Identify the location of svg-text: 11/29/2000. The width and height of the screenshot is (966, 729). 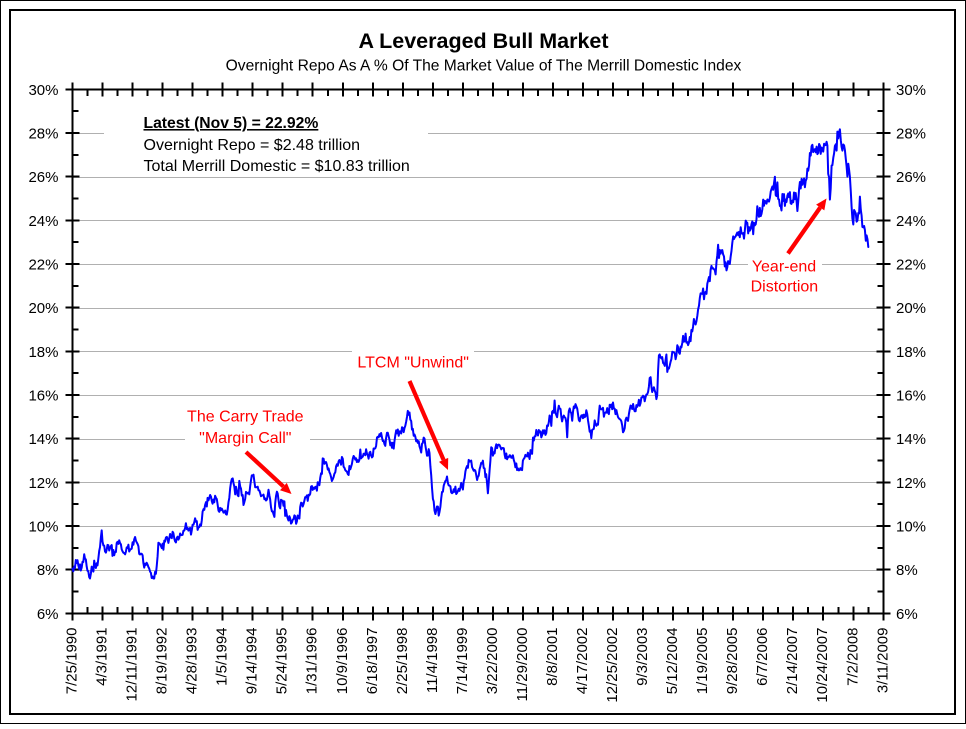
(522, 665).